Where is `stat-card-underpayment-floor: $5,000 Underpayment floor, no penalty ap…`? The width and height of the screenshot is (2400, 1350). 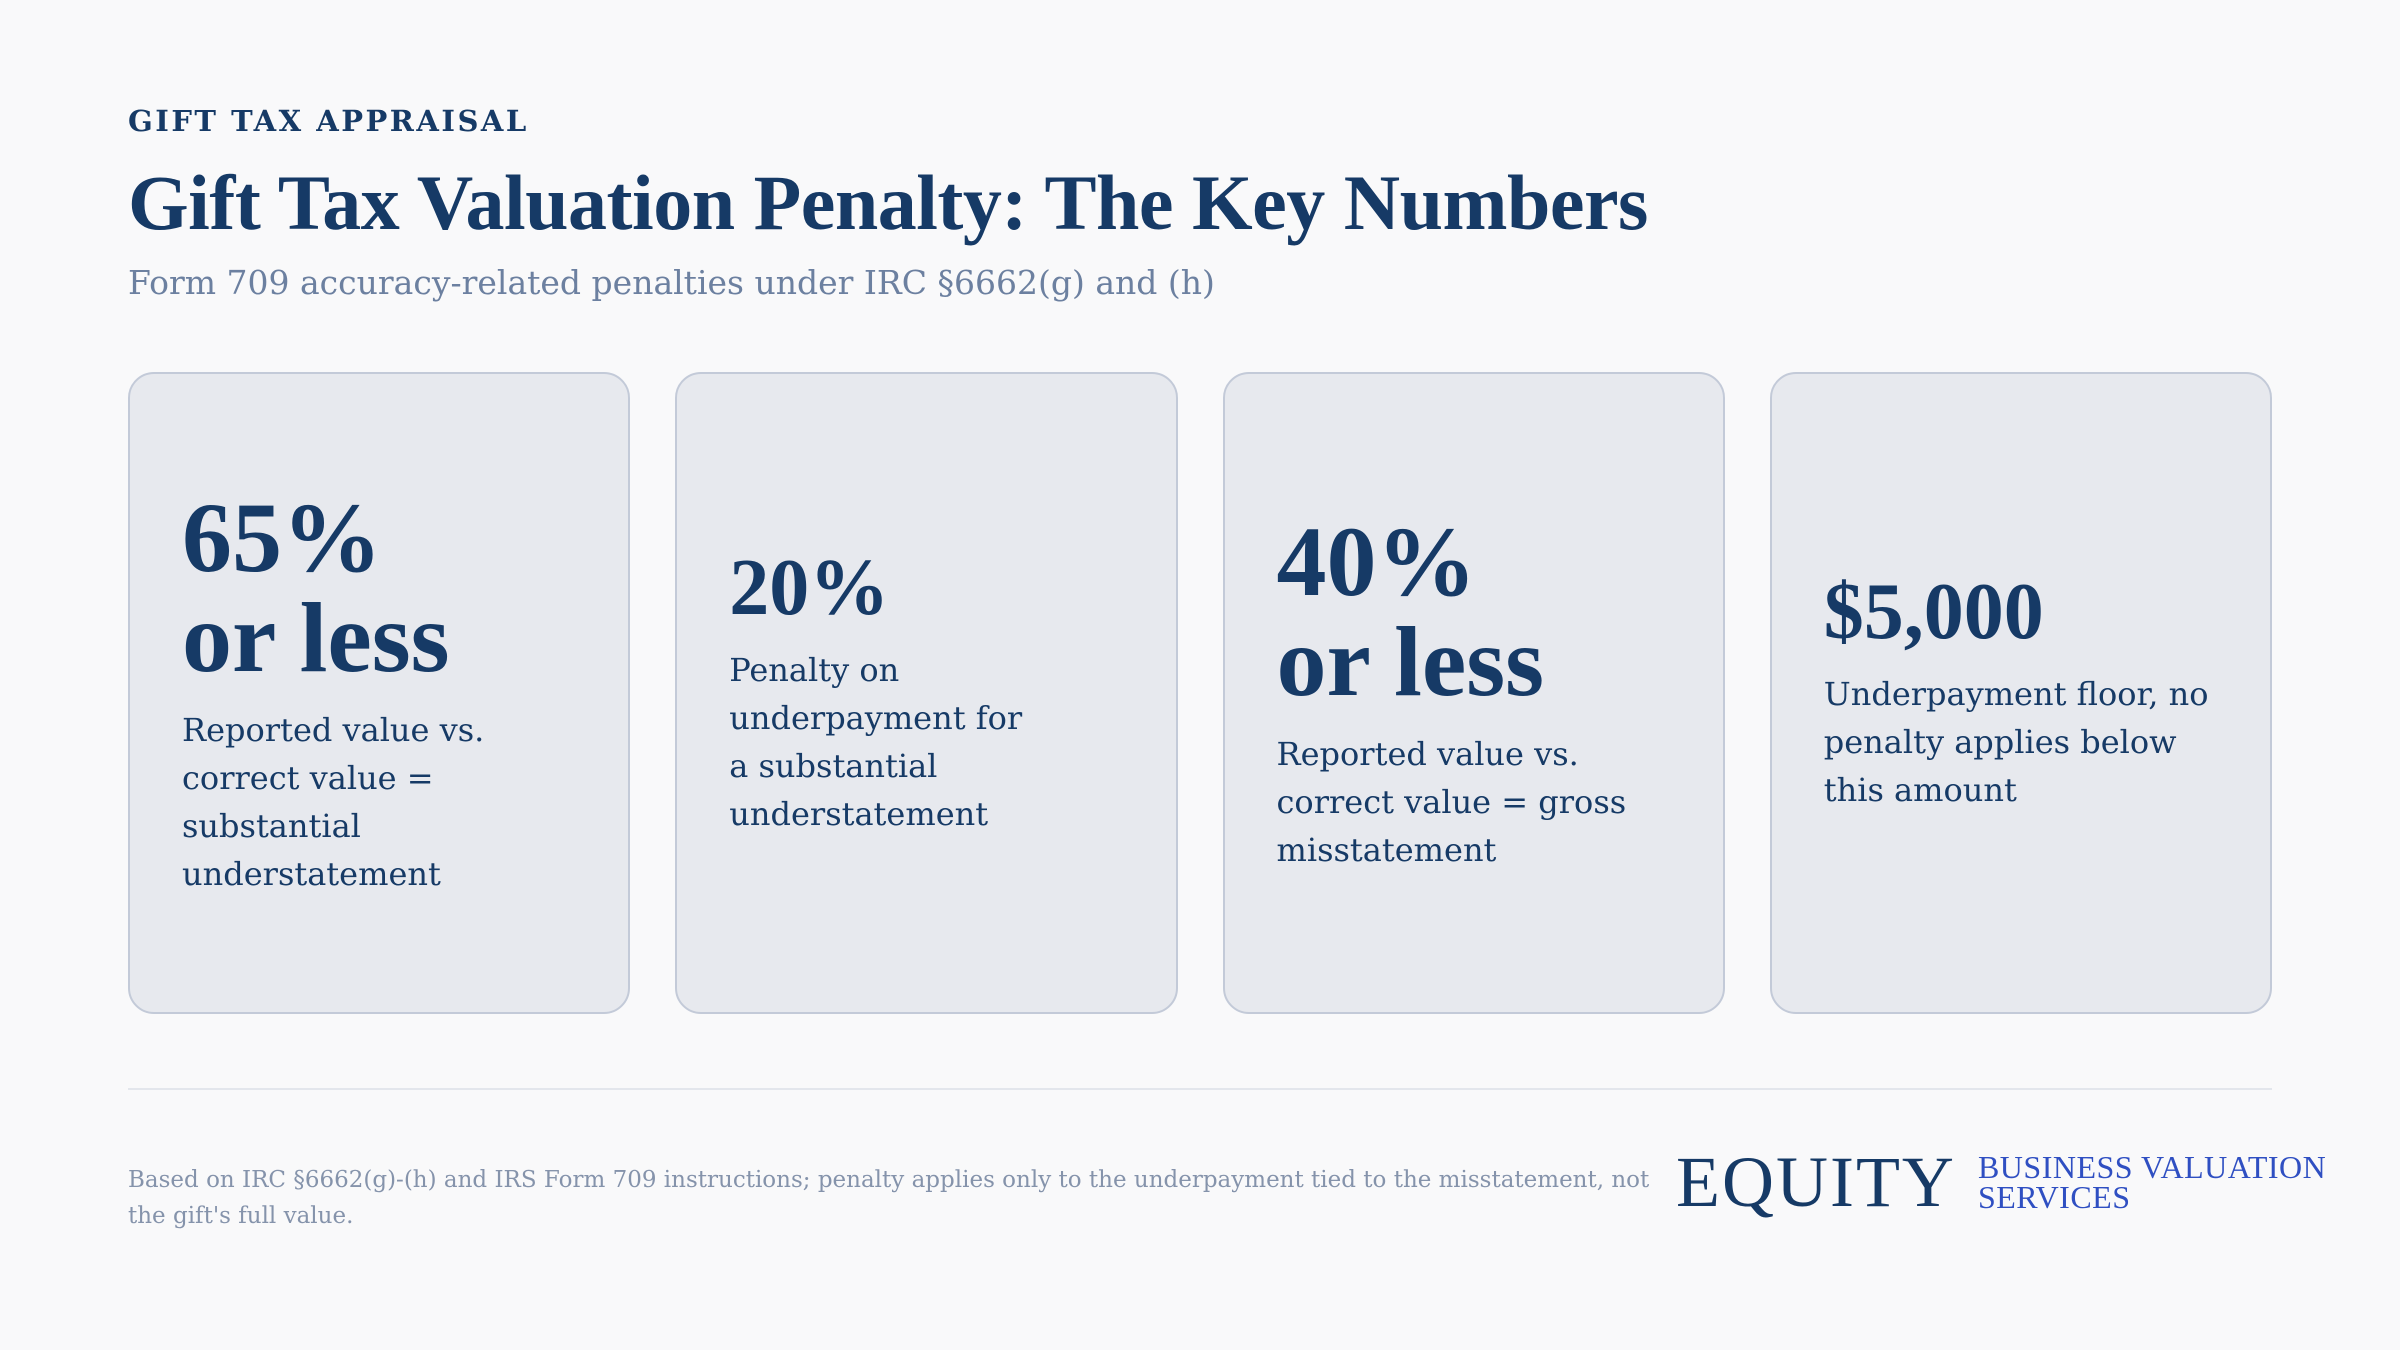
stat-card-underpayment-floor: $5,000 Underpayment floor, no penalty ap… is located at coordinates (2020, 693).